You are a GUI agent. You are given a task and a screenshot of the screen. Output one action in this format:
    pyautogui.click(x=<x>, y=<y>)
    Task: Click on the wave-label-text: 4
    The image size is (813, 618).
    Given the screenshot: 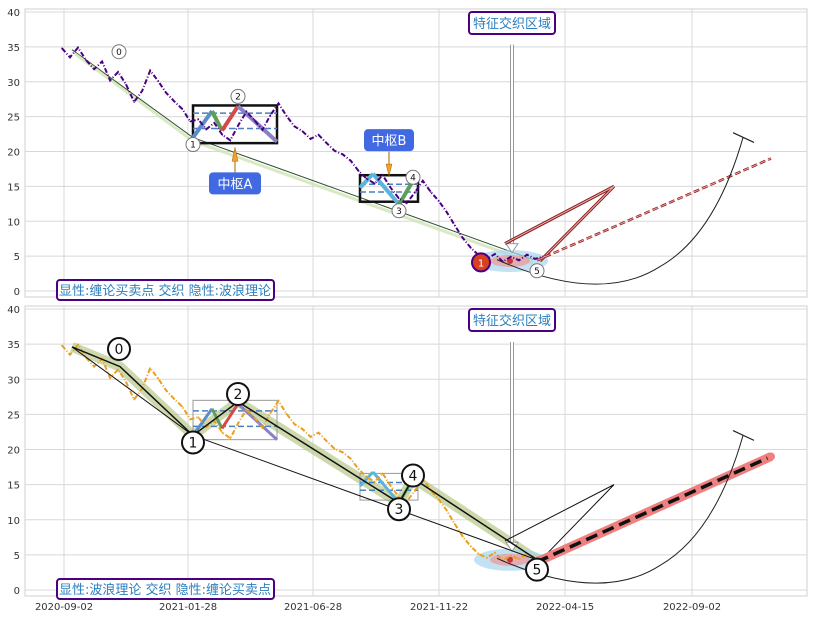 What is the action you would take?
    pyautogui.click(x=413, y=178)
    